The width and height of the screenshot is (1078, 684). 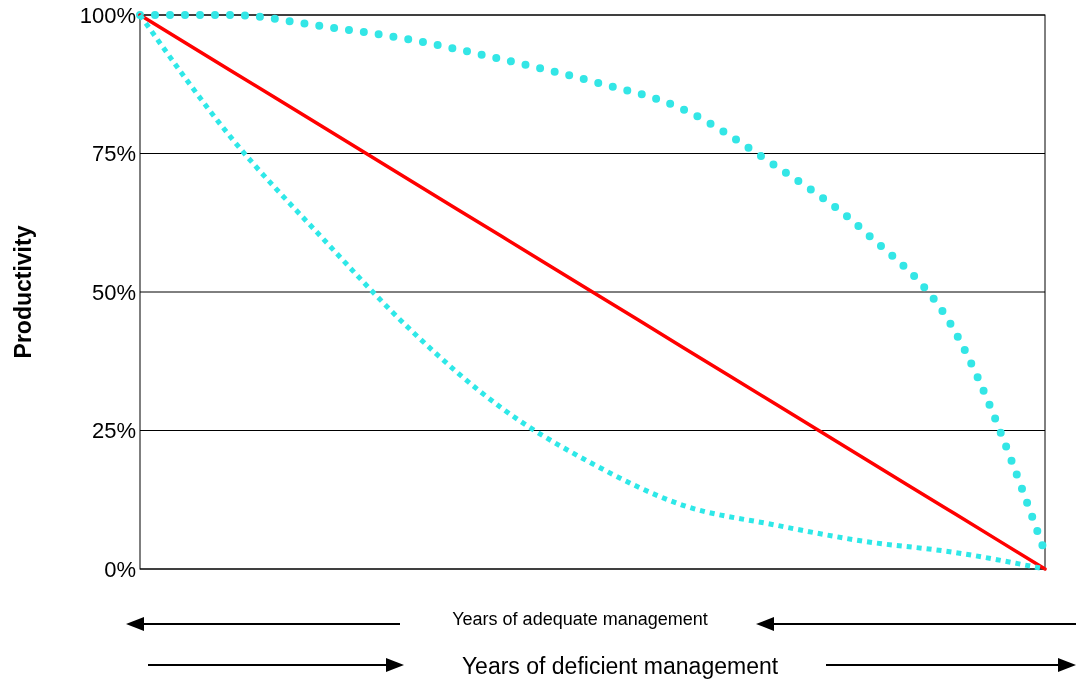 What do you see at coordinates (113, 154) in the screenshot?
I see `y-tick-label: 75%` at bounding box center [113, 154].